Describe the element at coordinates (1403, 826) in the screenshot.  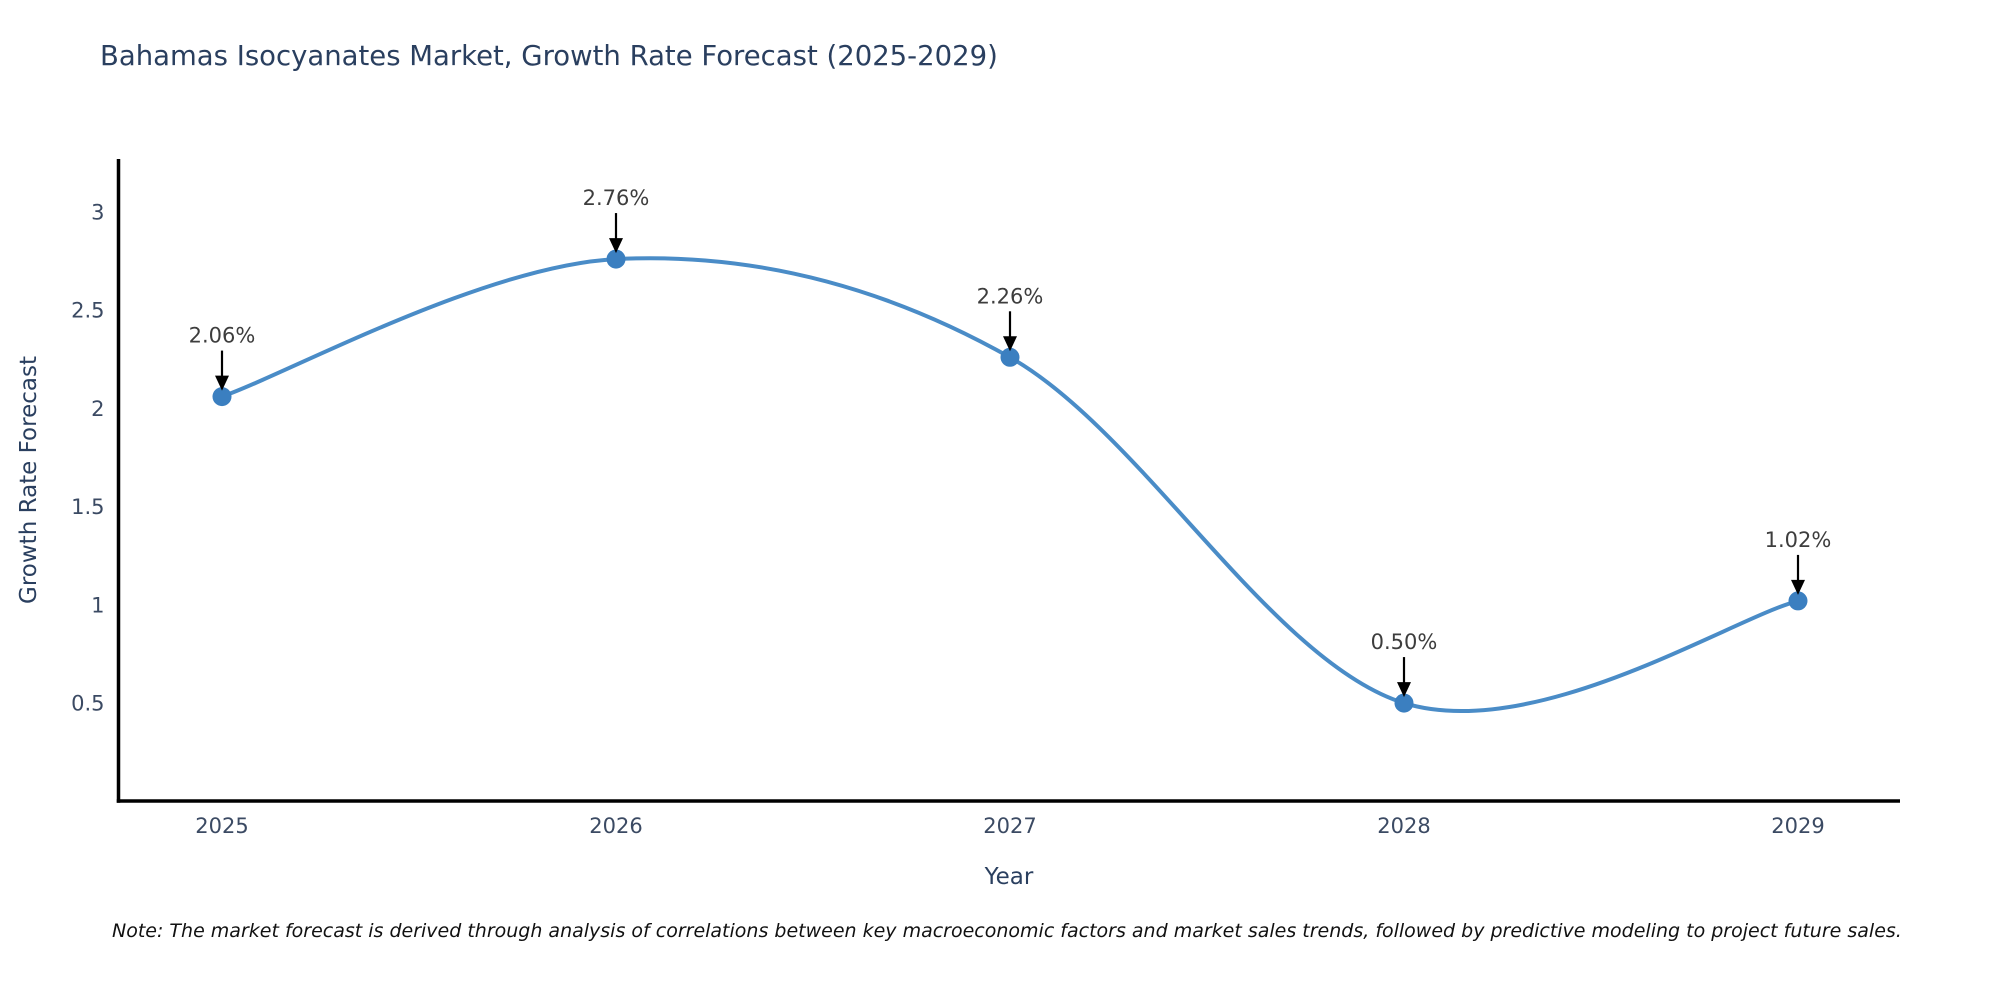
I see `x-tick-label: 2028` at that location.